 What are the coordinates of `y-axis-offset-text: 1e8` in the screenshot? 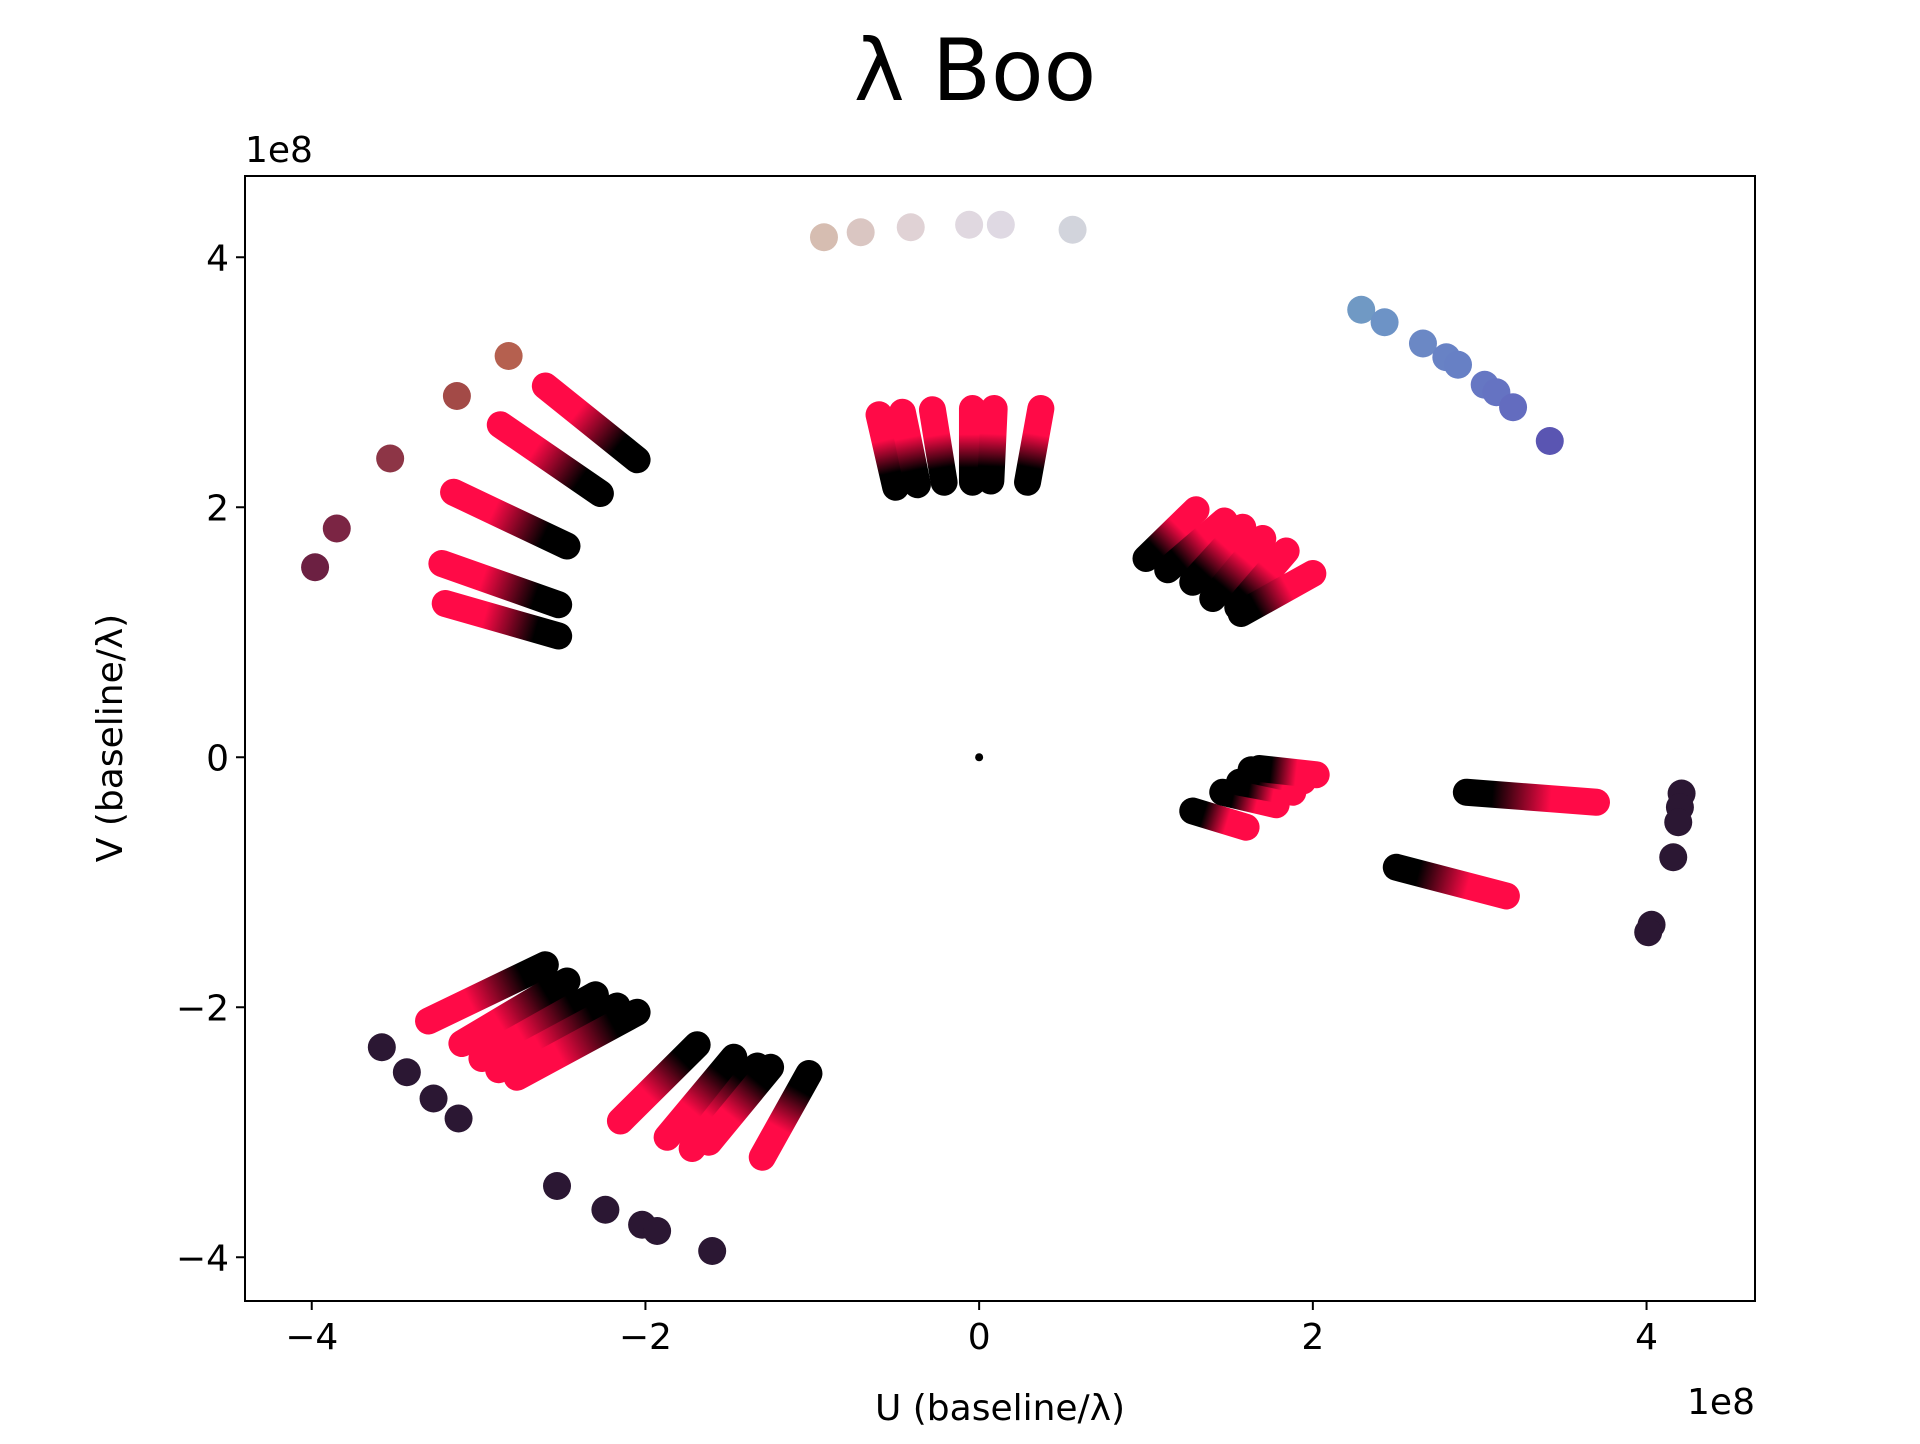 It's located at (279, 150).